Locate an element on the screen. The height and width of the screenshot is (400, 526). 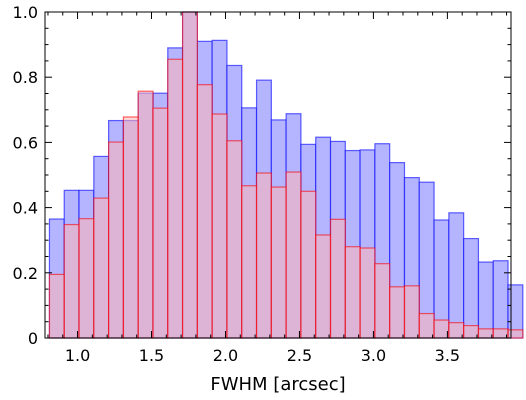
x-tick-label: 3.0 is located at coordinates (373, 355).